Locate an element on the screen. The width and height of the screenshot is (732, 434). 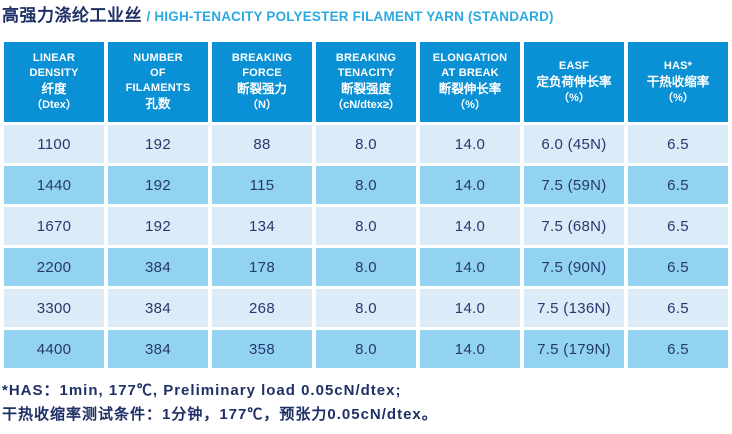
table-row: 2200 384 178 8.0 14.0 7.5 (90N) 6.5 is located at coordinates (366, 267).